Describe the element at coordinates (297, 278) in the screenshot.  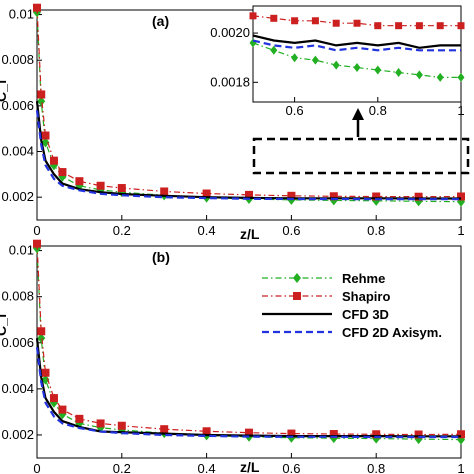
I see `legend-marker-rehme` at that location.